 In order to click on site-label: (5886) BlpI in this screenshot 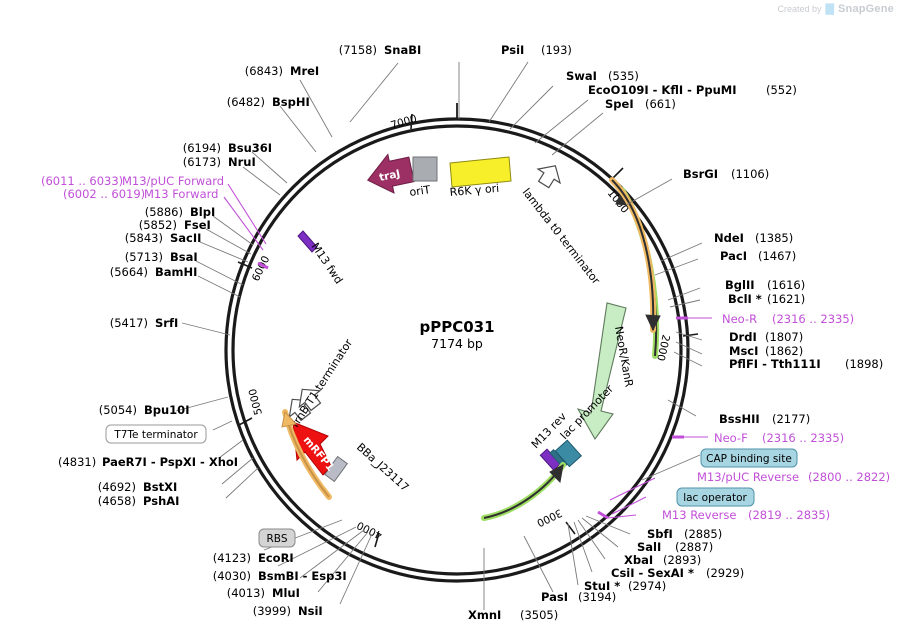, I will do `click(180, 212)`.